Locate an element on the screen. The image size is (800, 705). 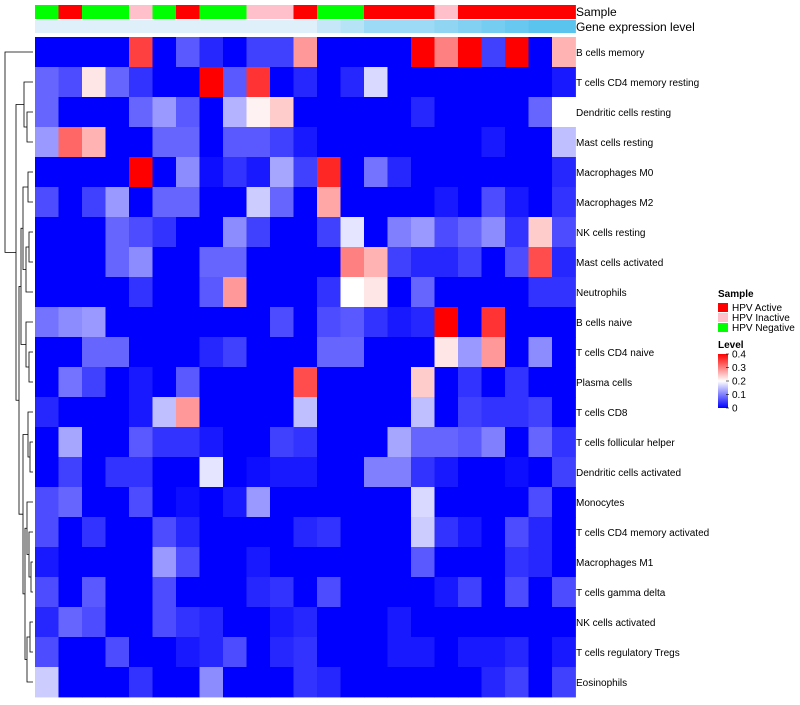
level-legend: Level 0.4 0.3 0.2 0.1 0 is located at coordinates (732, 377).